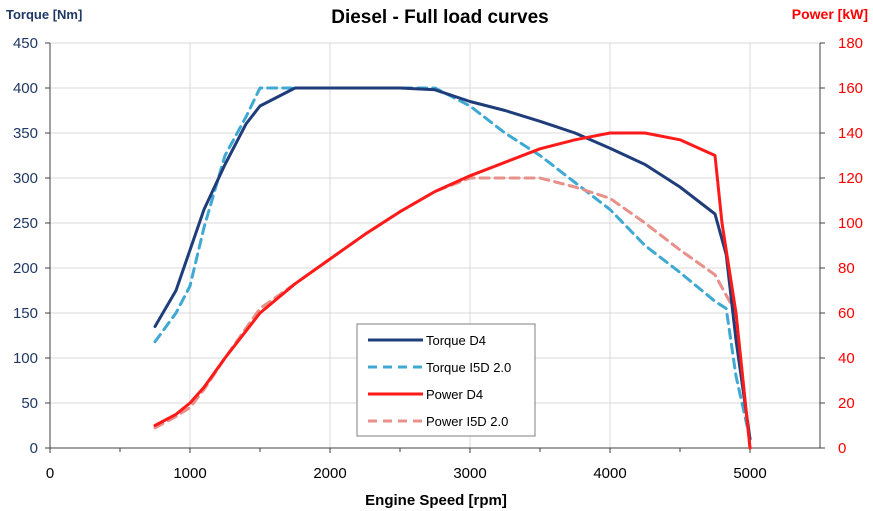 This screenshot has height=511, width=873. What do you see at coordinates (25, 223) in the screenshot?
I see `y-left-tick-label: 250` at bounding box center [25, 223].